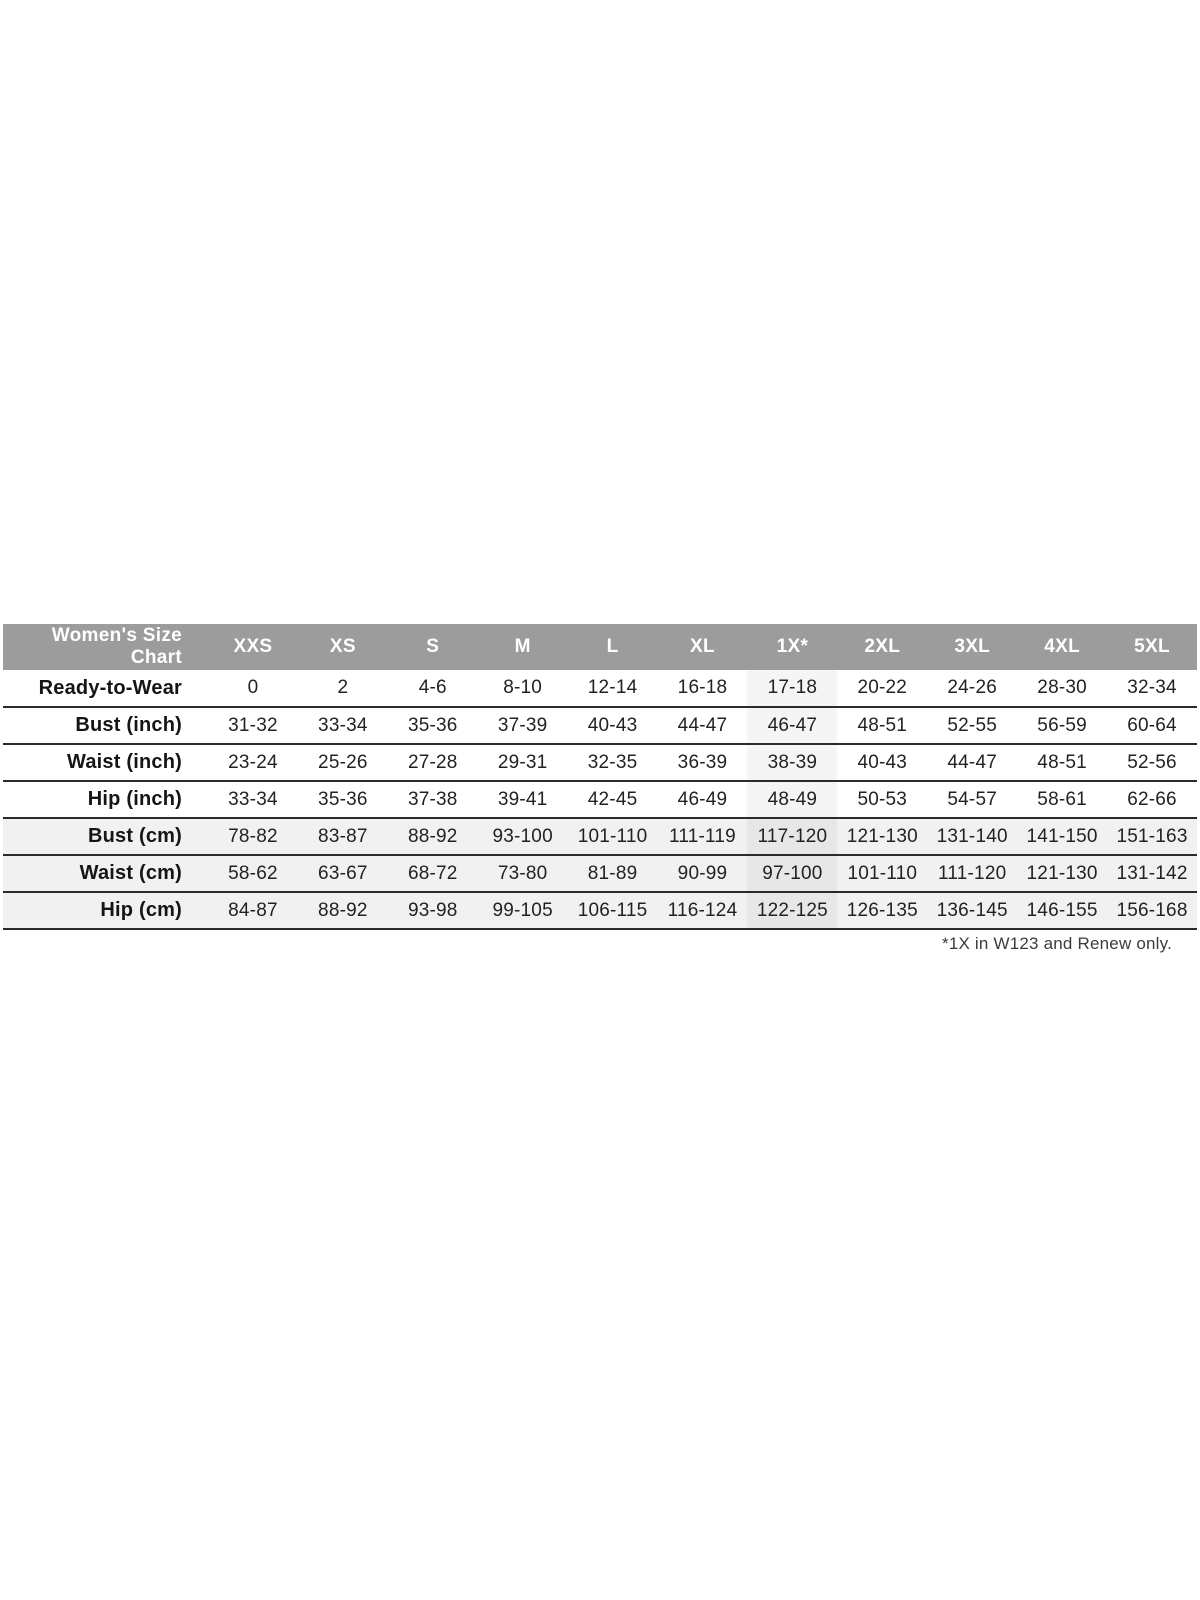  I want to click on table-cell: 116-124, so click(702, 910).